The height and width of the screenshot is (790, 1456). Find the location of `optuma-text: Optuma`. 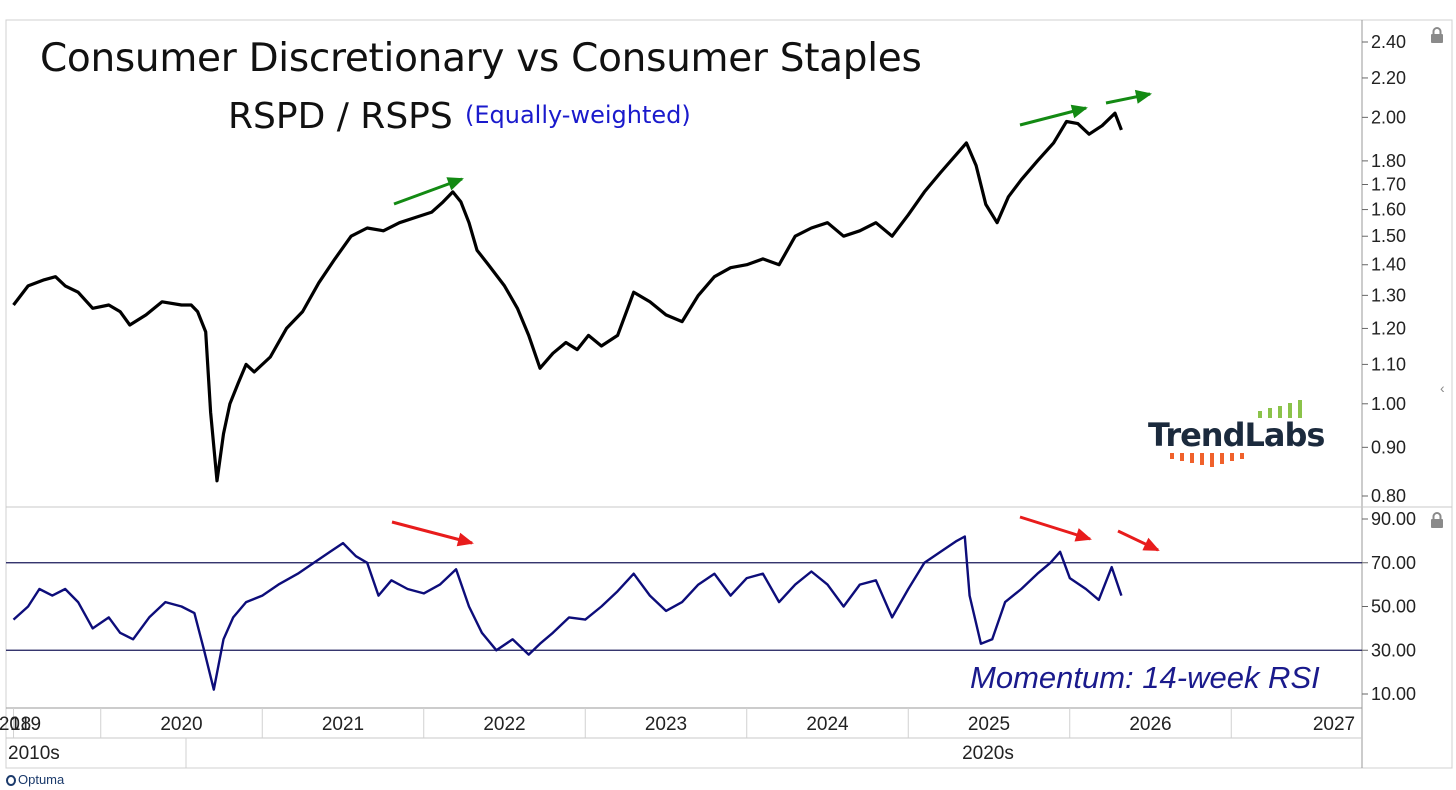

optuma-text: Optuma is located at coordinates (41, 779).